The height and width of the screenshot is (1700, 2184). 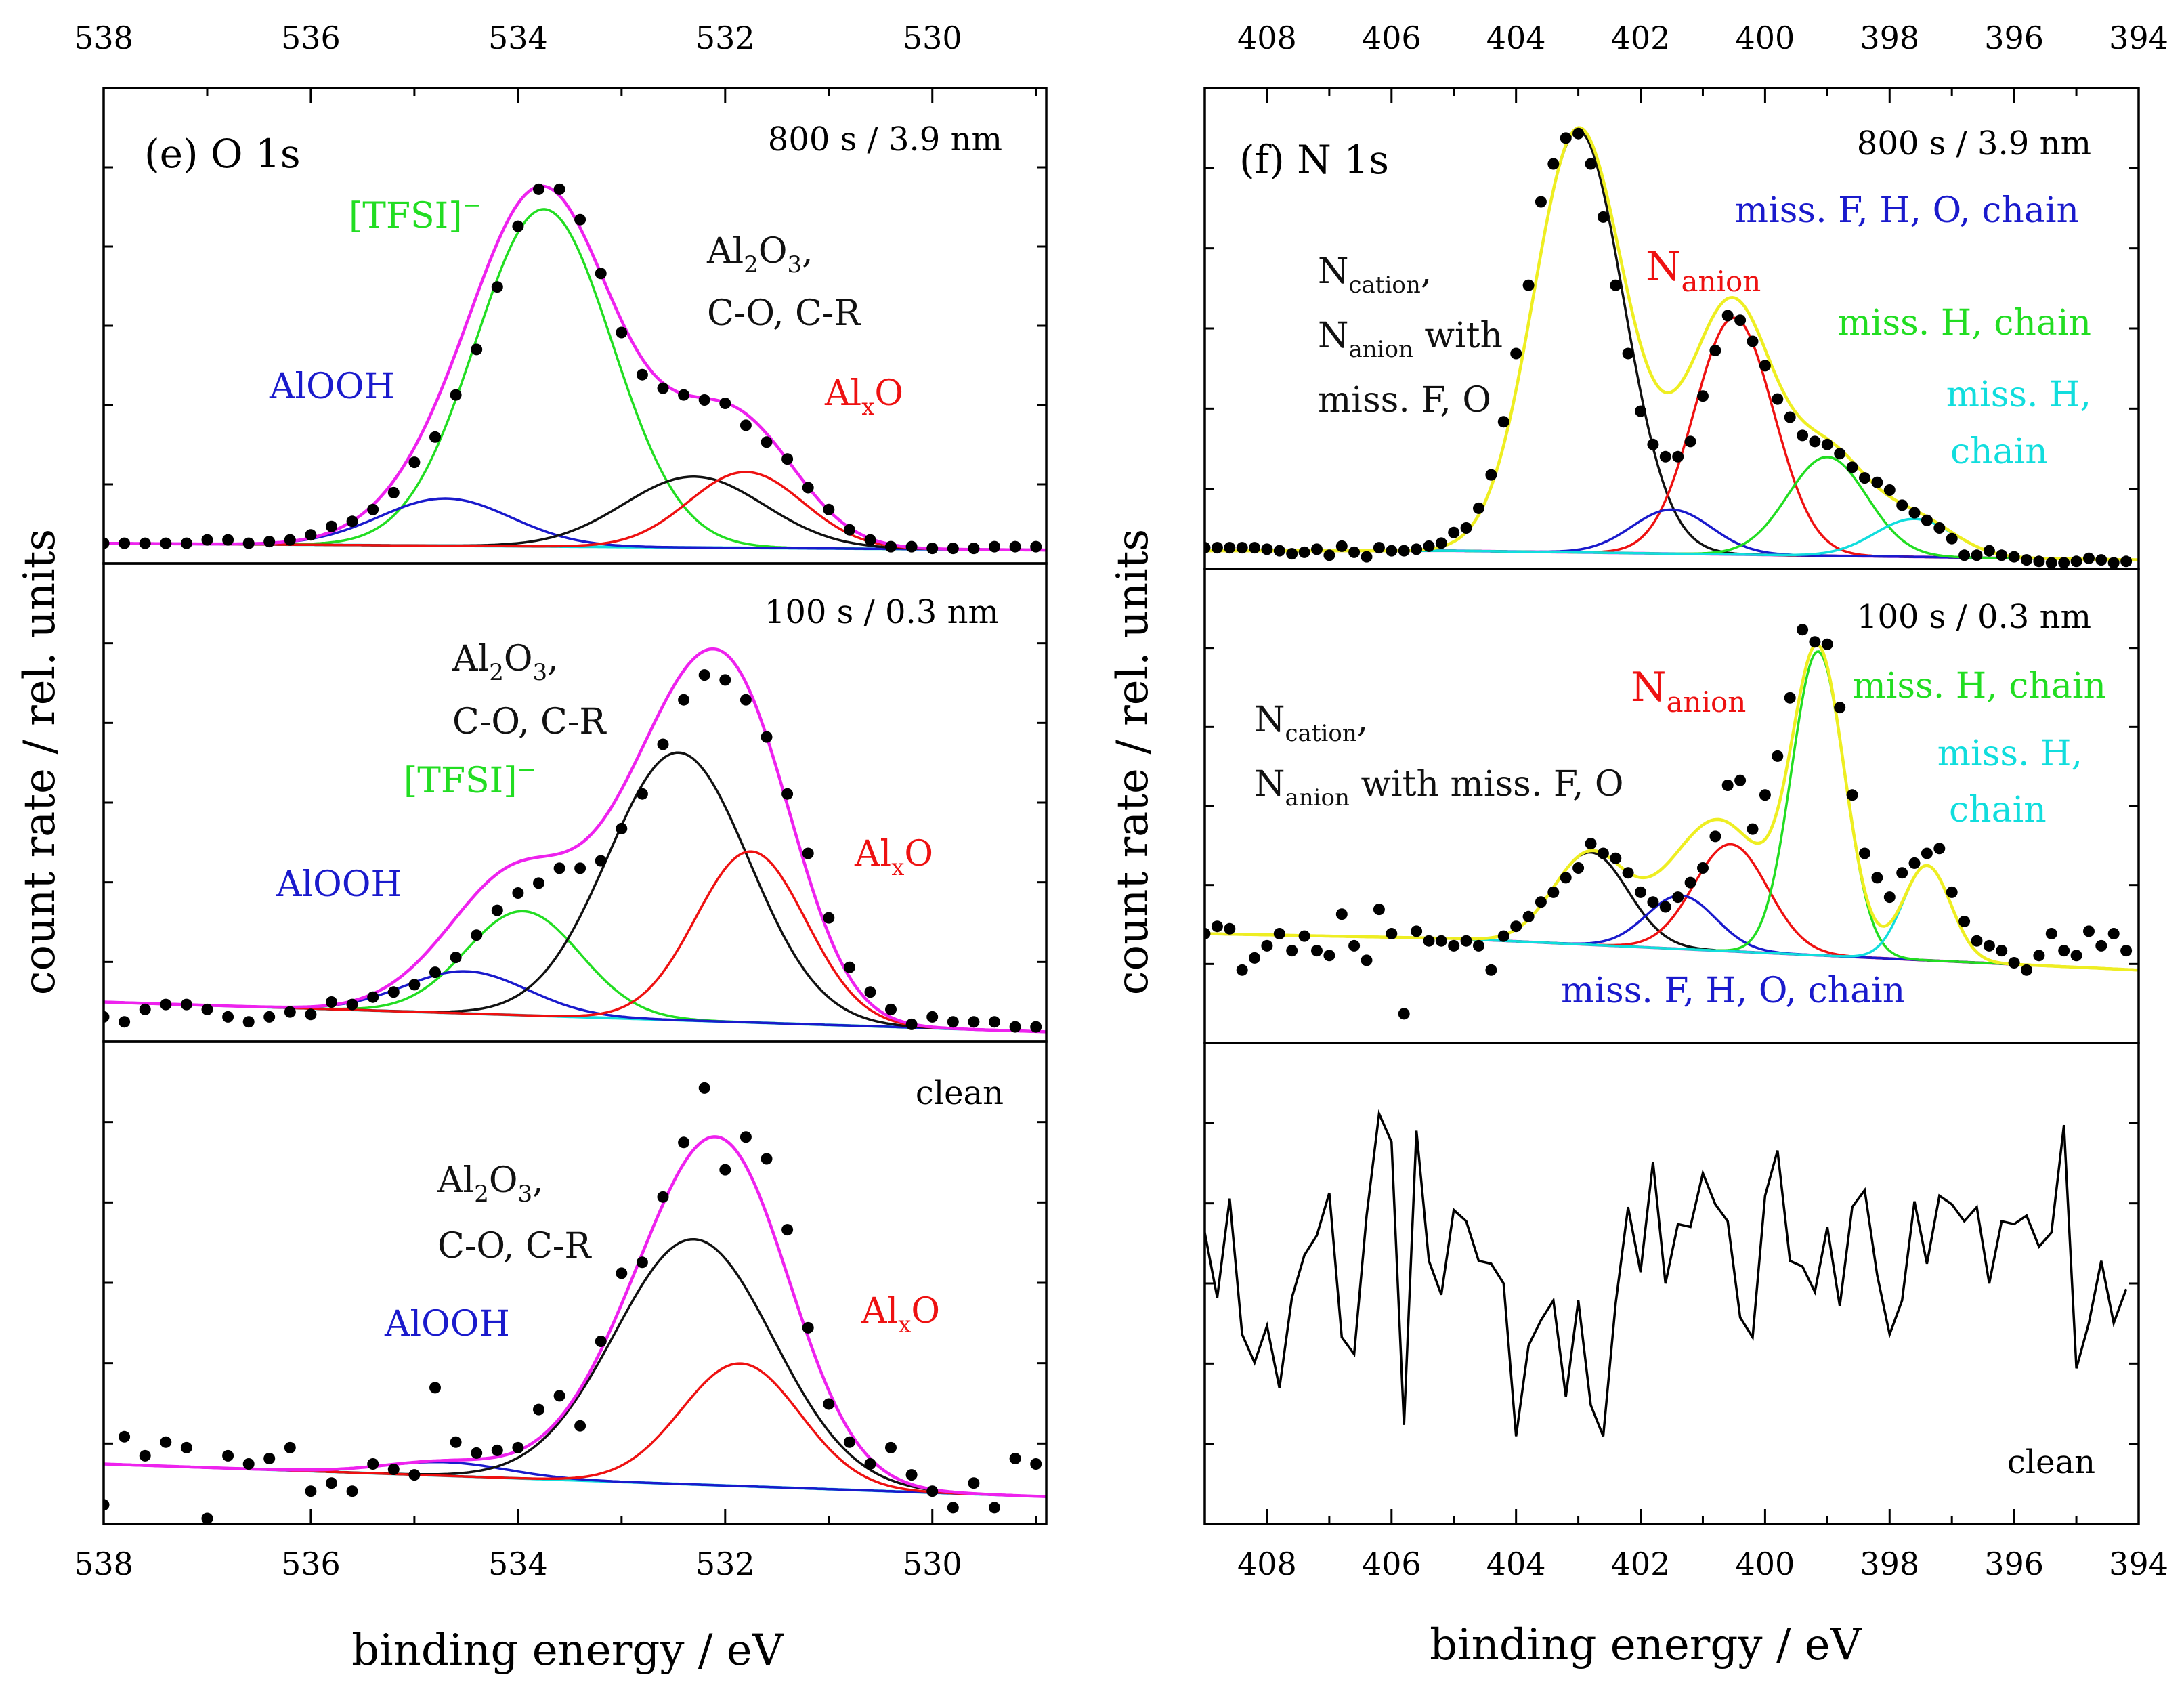 I want to click on anno-missh-cyan-n1s-100s: miss. H,, so click(x=2010, y=754).